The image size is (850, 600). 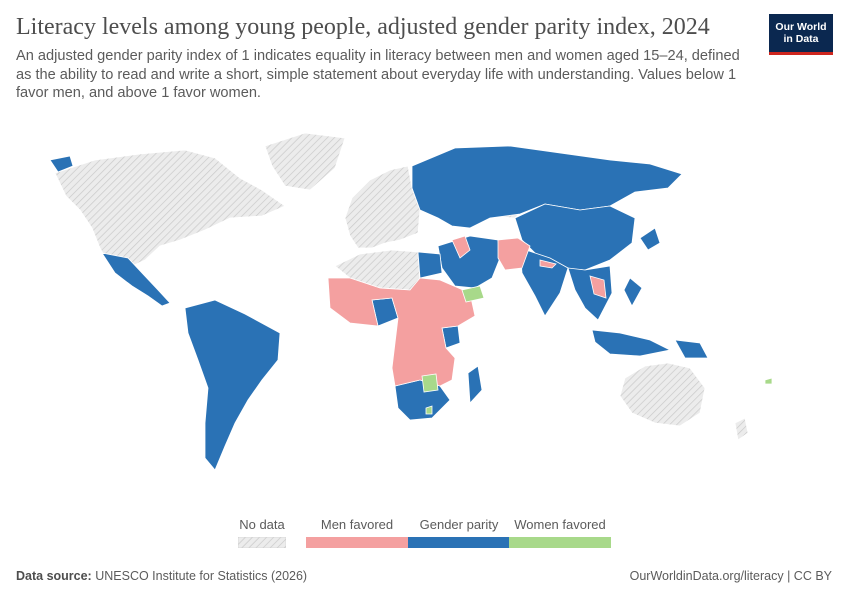 What do you see at coordinates (305, 161) in the screenshot?
I see `region-greenland` at bounding box center [305, 161].